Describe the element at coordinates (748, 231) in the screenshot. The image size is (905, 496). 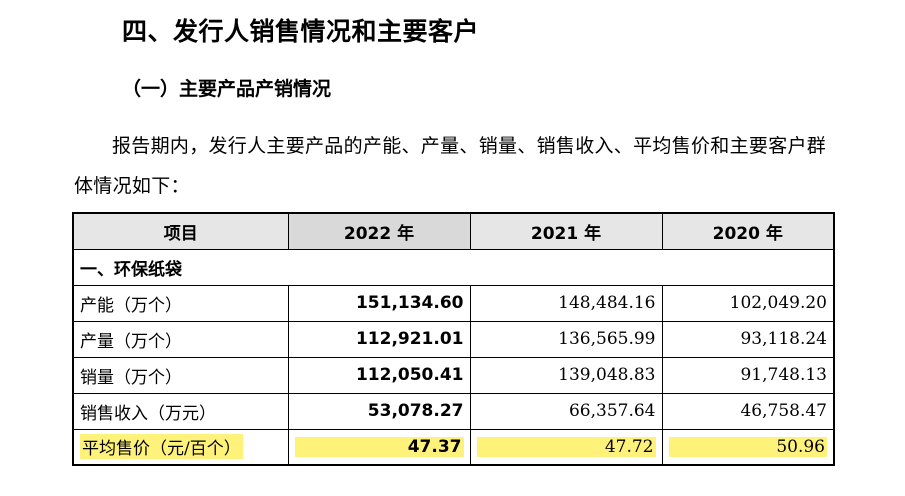
I see `header-2020: 2020 年` at that location.